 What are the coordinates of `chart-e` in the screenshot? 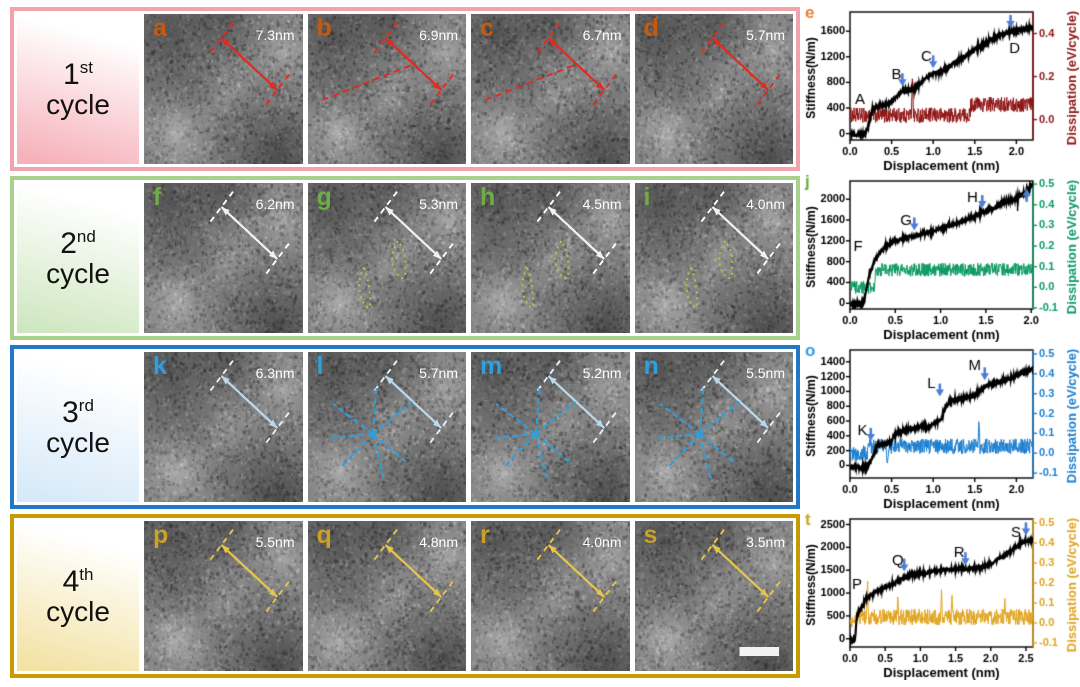 It's located at (942, 91).